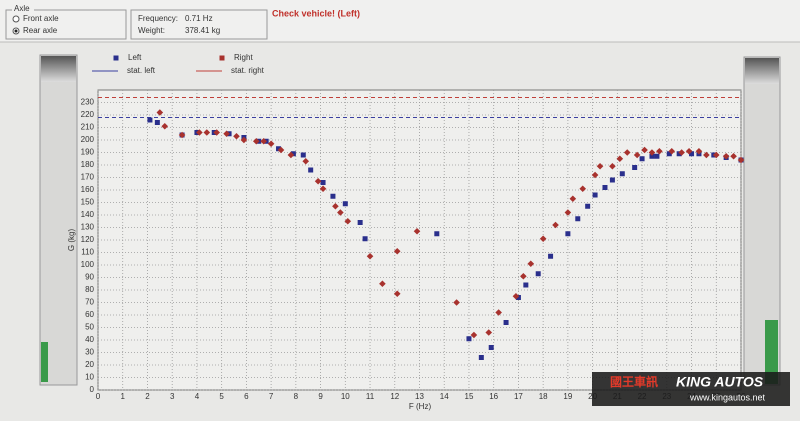 The height and width of the screenshot is (421, 800). What do you see at coordinates (16, 19) in the screenshot?
I see `radio` at bounding box center [16, 19].